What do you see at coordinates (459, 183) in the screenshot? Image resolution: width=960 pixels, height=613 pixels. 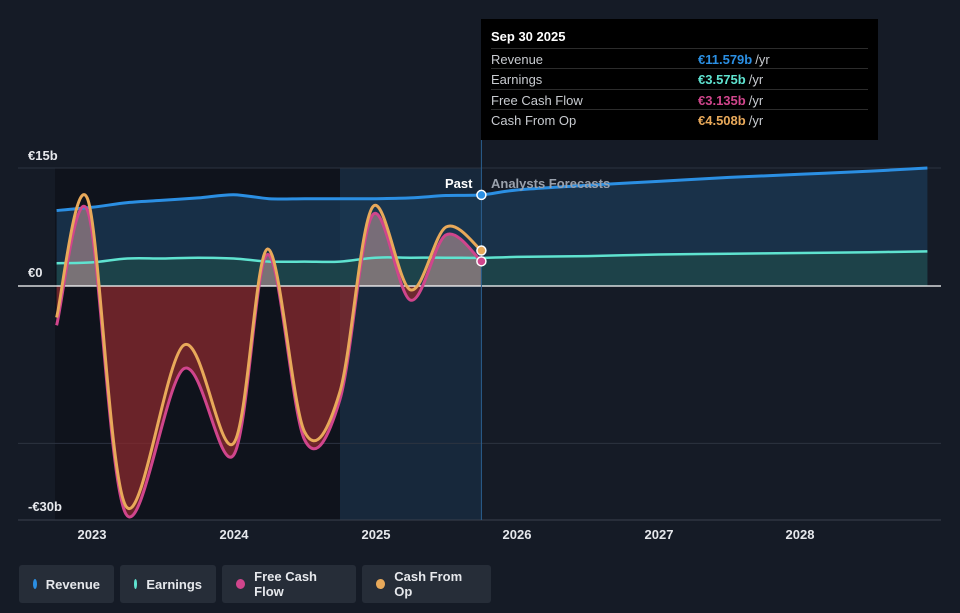 I see `past-section-label: Past` at bounding box center [459, 183].